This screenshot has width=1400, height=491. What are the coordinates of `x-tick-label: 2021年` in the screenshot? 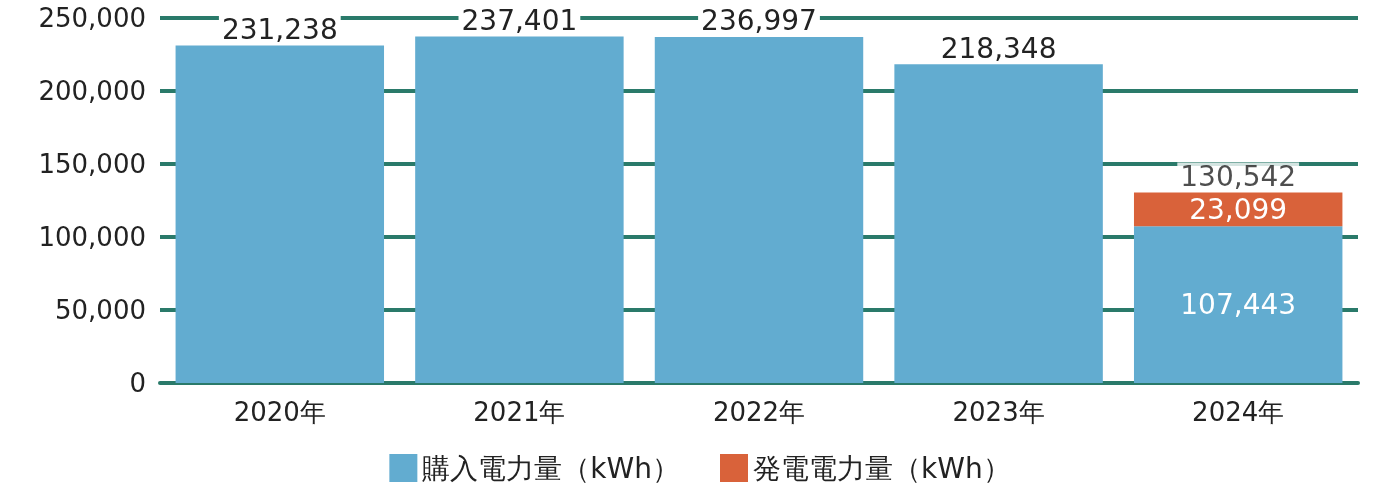 It's located at (519, 412).